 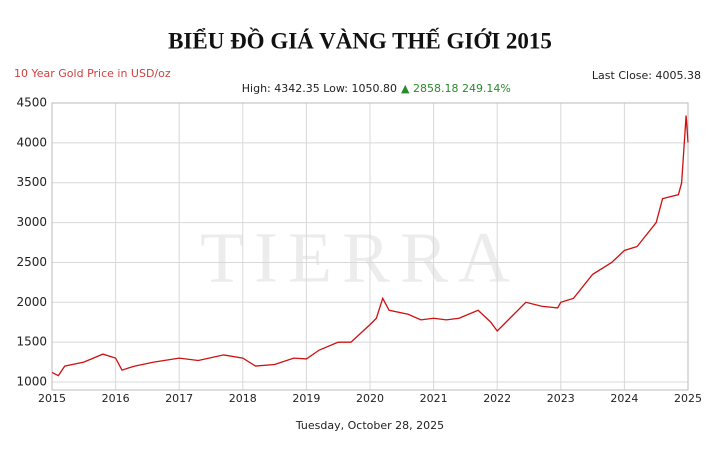 What do you see at coordinates (497, 398) in the screenshot?
I see `x-tick-label: 2022` at bounding box center [497, 398].